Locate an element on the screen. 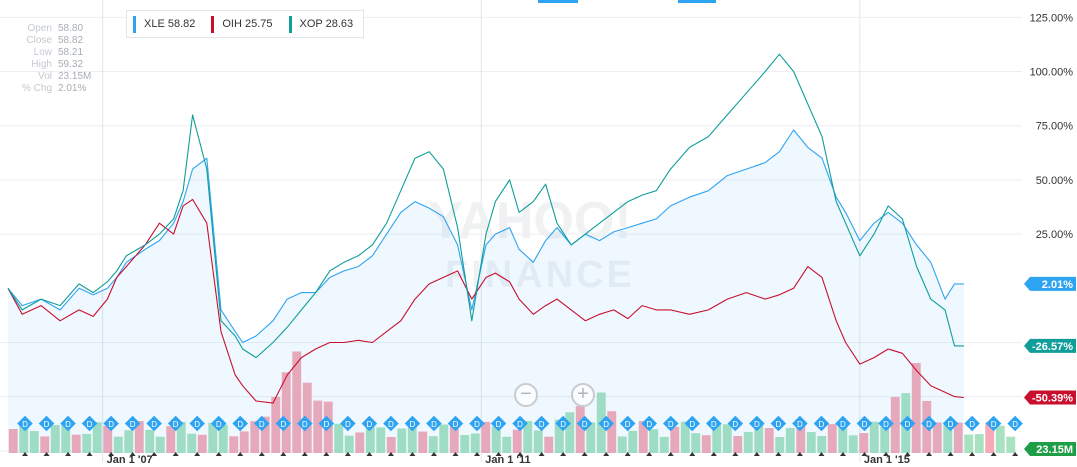 Image resolution: width=1077 pixels, height=467 pixels. y-tick-label: 25.00% is located at coordinates (1055, 235).